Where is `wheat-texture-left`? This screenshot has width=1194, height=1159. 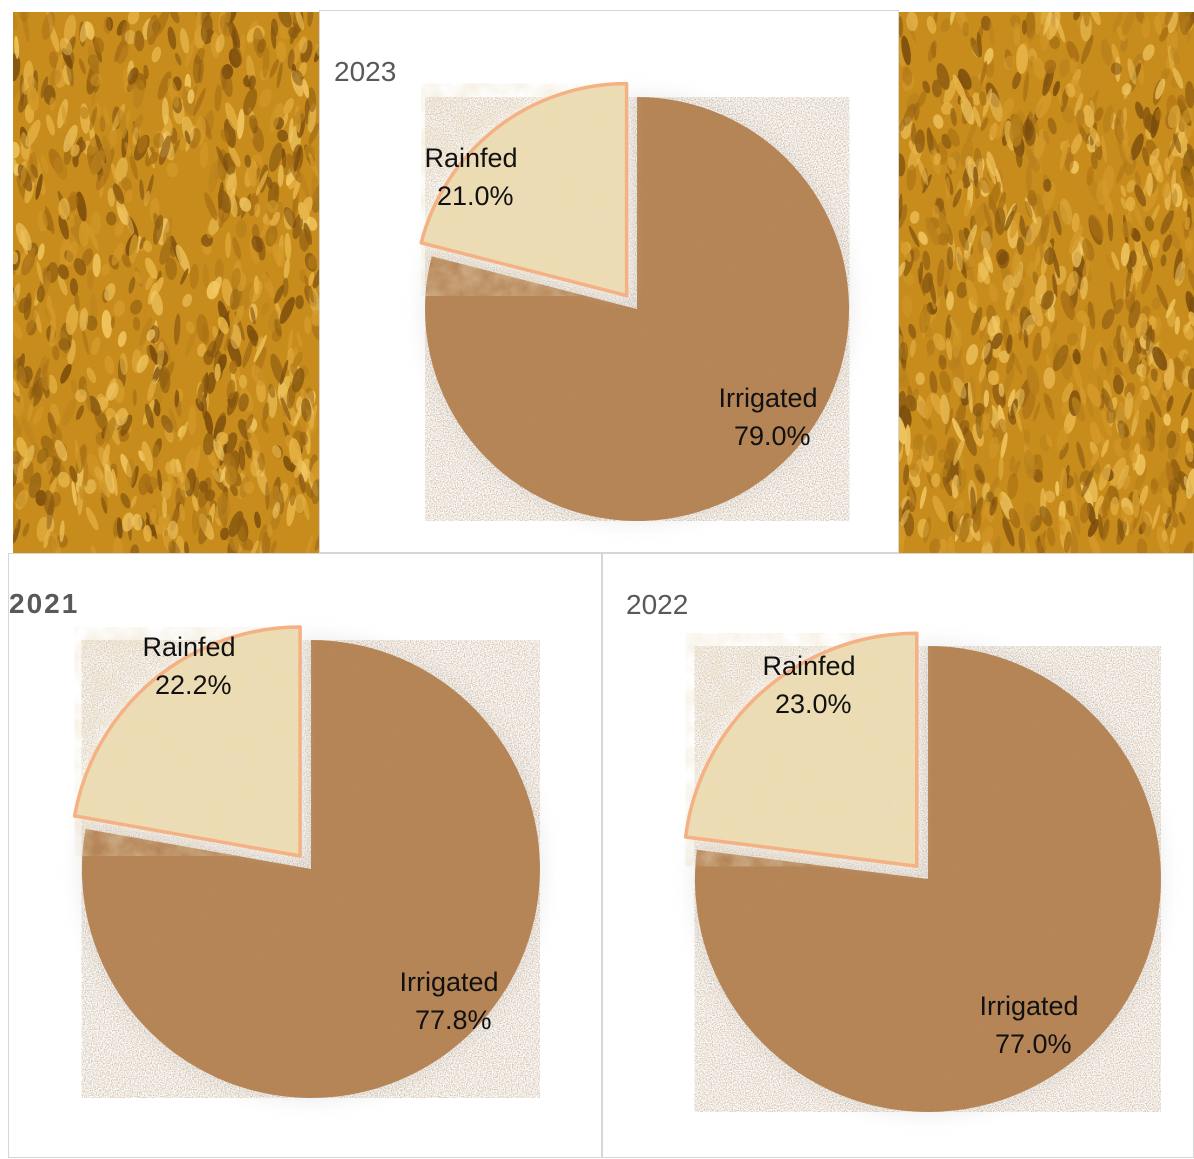
wheat-texture-left is located at coordinates (166, 282).